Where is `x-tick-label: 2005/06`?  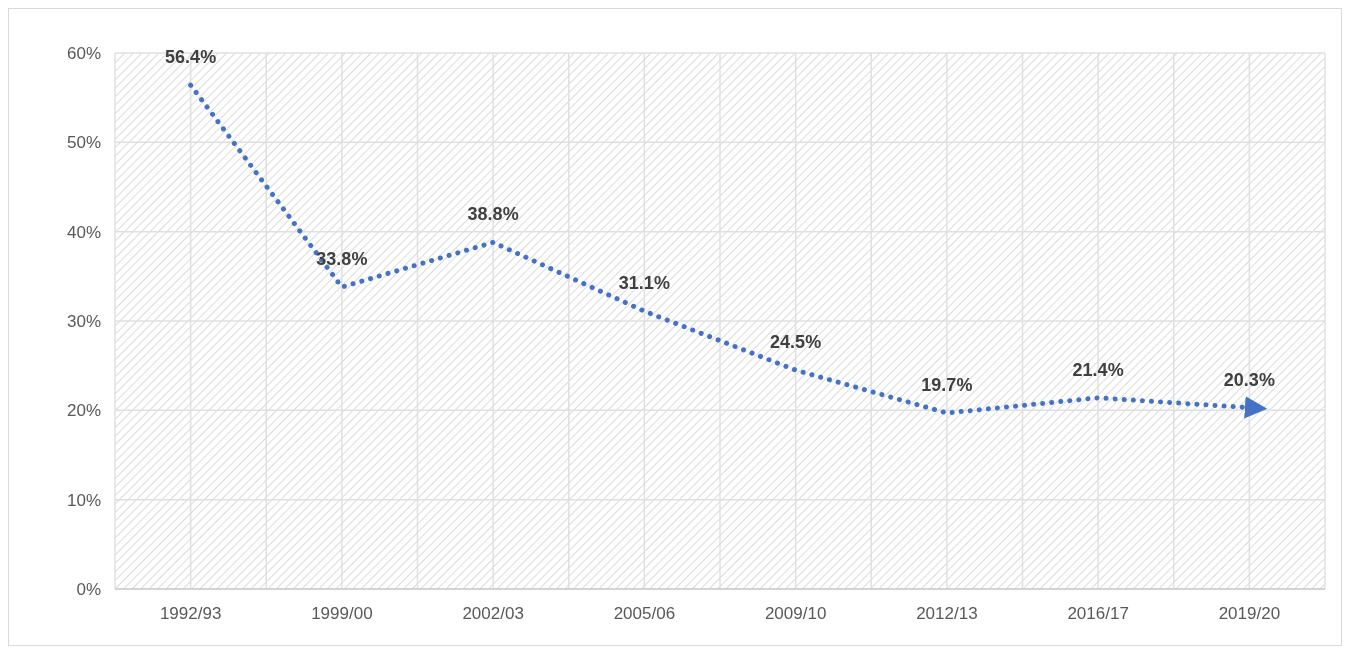
x-tick-label: 2005/06 is located at coordinates (644, 613).